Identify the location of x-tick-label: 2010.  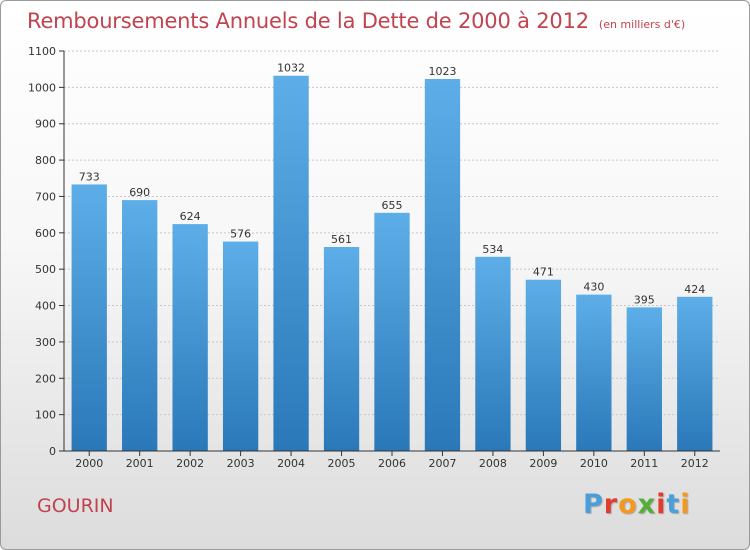
(594, 463).